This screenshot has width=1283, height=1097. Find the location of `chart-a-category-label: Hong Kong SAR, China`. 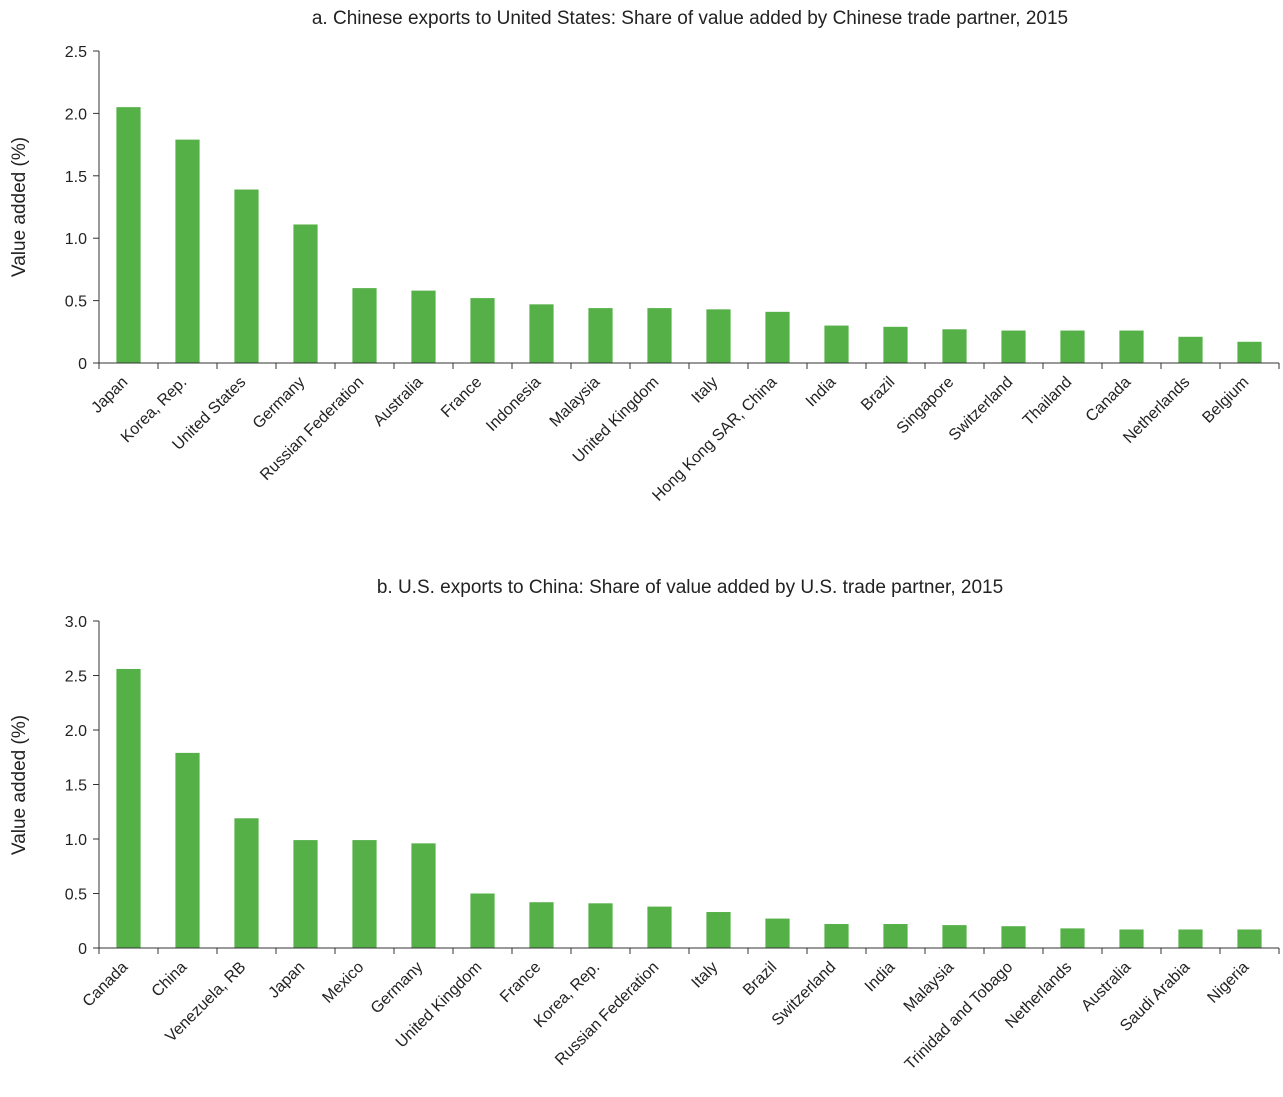

chart-a-category-label: Hong Kong SAR, China is located at coordinates (714, 439).